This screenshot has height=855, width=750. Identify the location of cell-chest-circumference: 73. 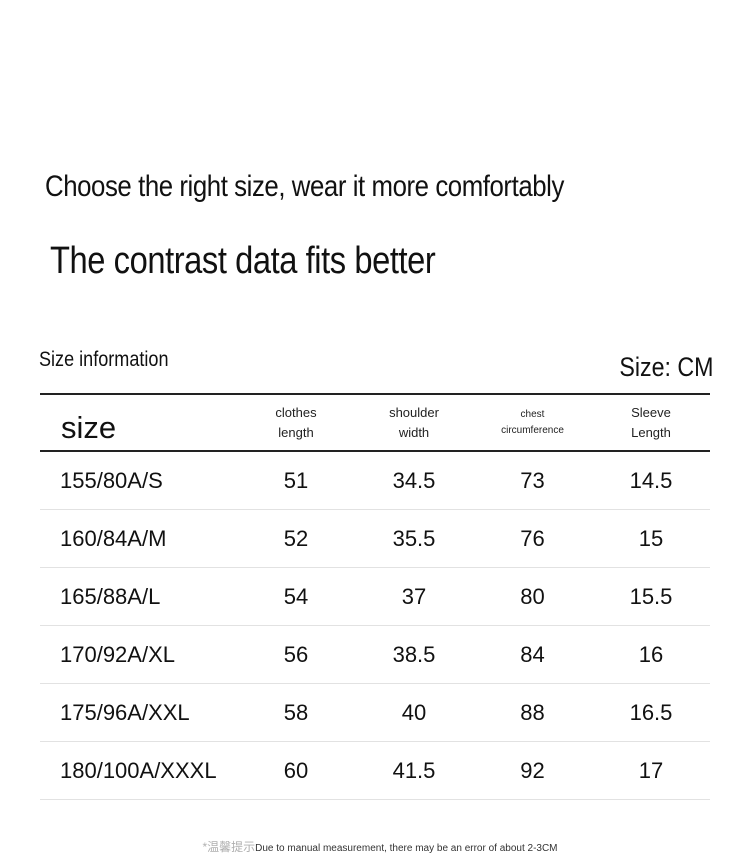
(532, 480).